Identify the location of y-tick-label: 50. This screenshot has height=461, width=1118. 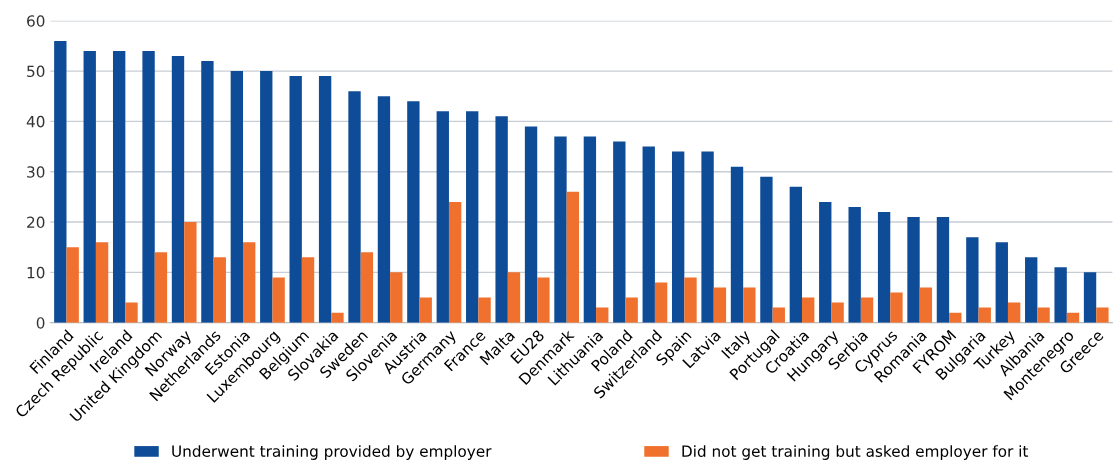
(36, 71).